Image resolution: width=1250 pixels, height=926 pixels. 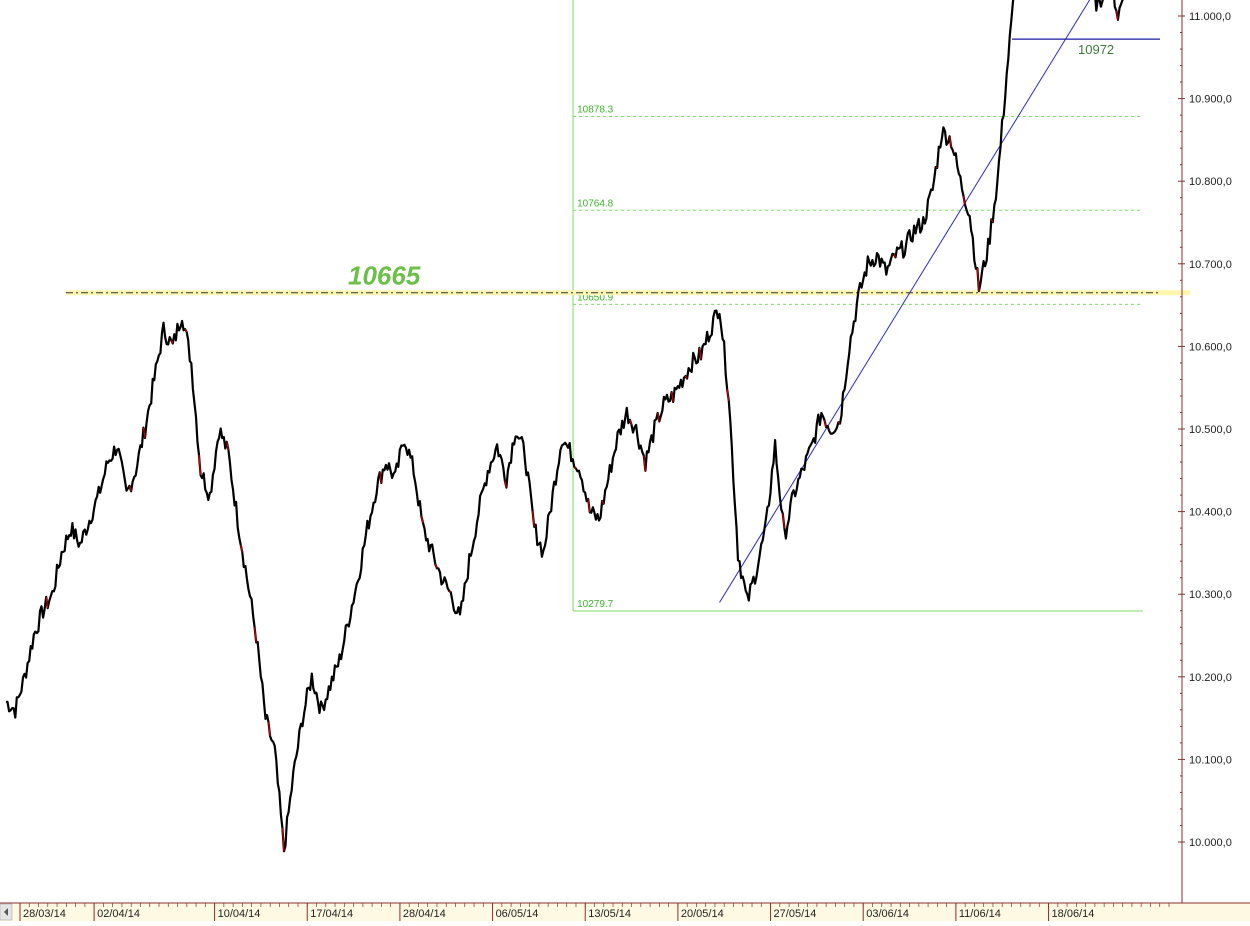 What do you see at coordinates (1210, 678) in the screenshot?
I see `y-tick-label: 10.200,0` at bounding box center [1210, 678].